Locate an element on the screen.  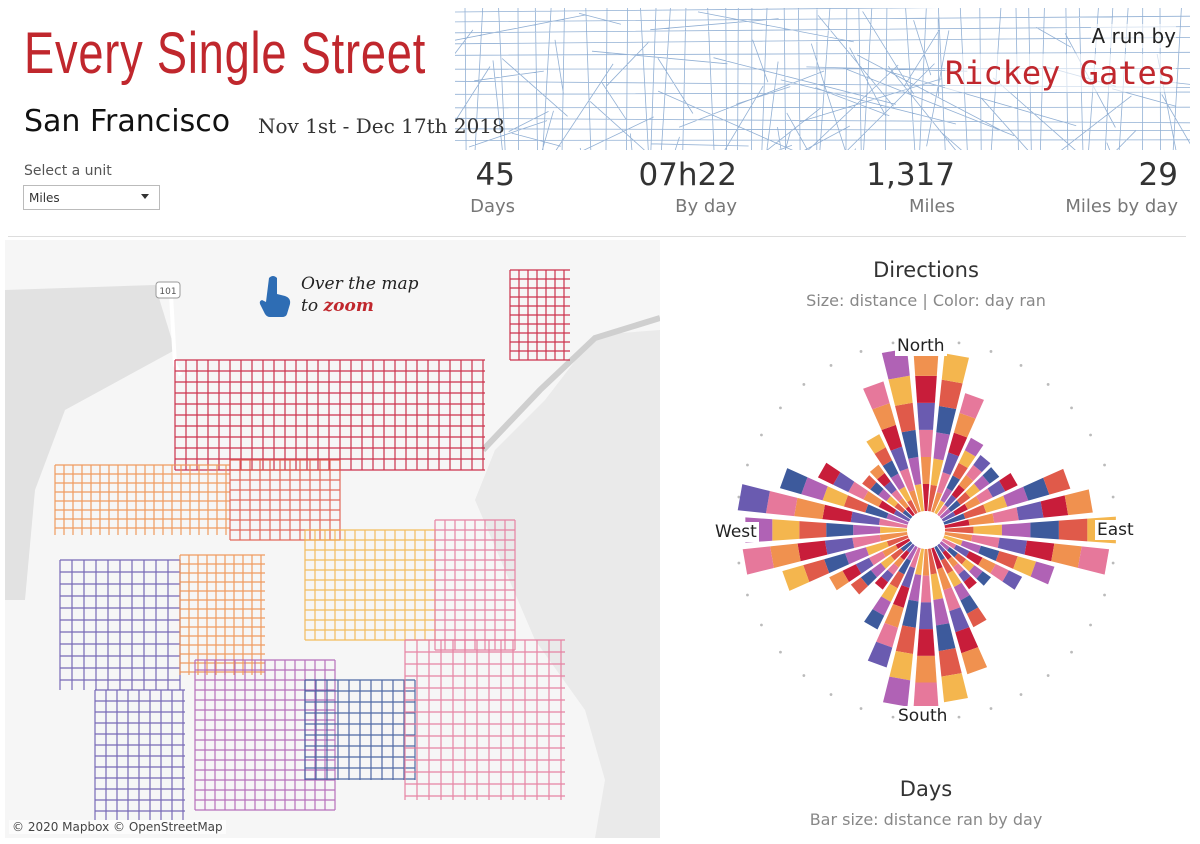
chevron-down-icon is located at coordinates (145, 196).